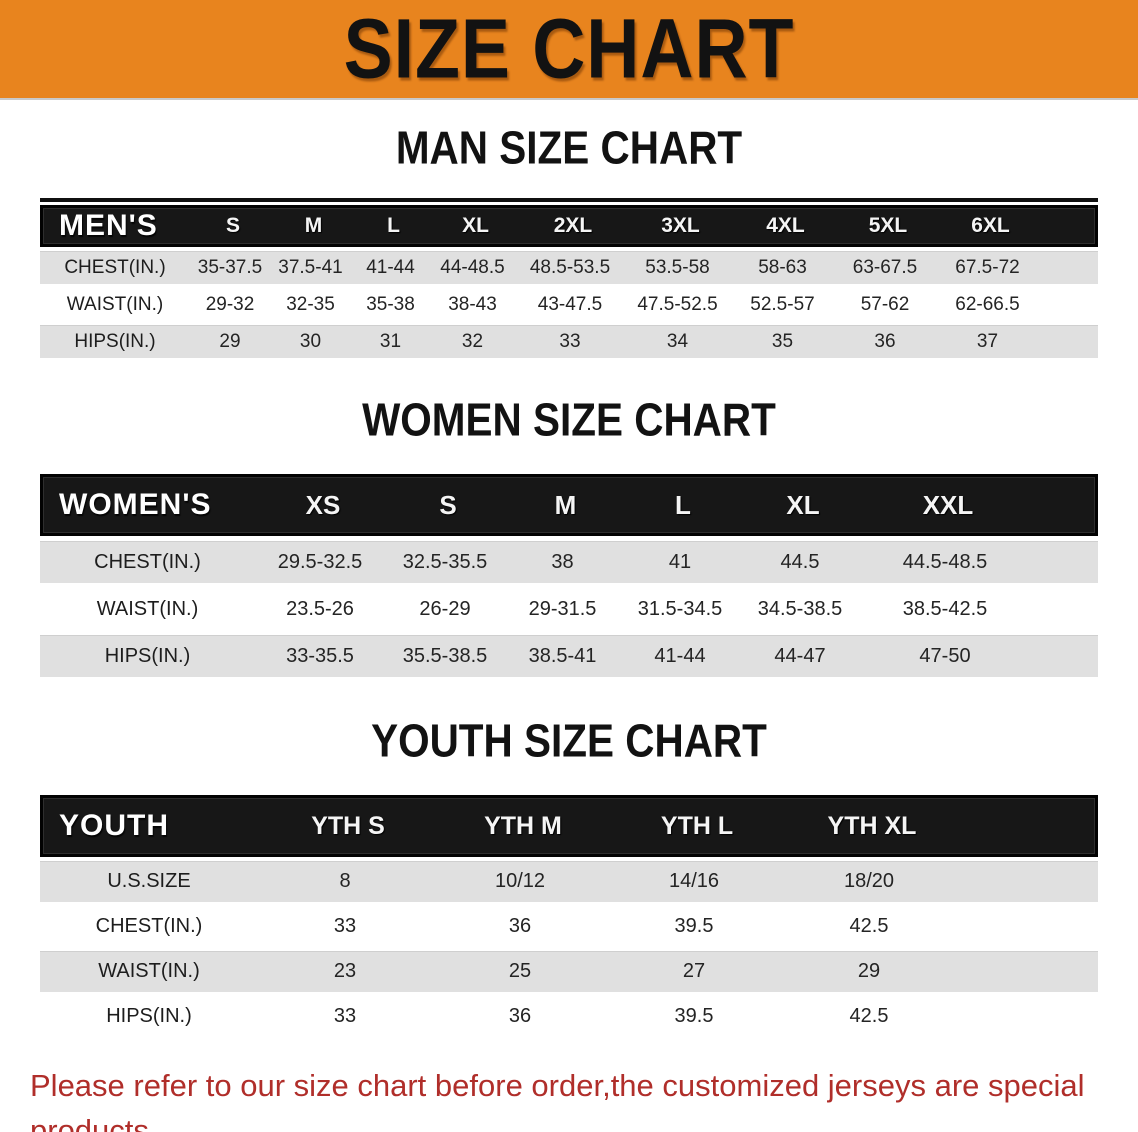 This screenshot has height=1132, width=1138. I want to click on size-value-cell: 34.5-38.5, so click(800, 608).